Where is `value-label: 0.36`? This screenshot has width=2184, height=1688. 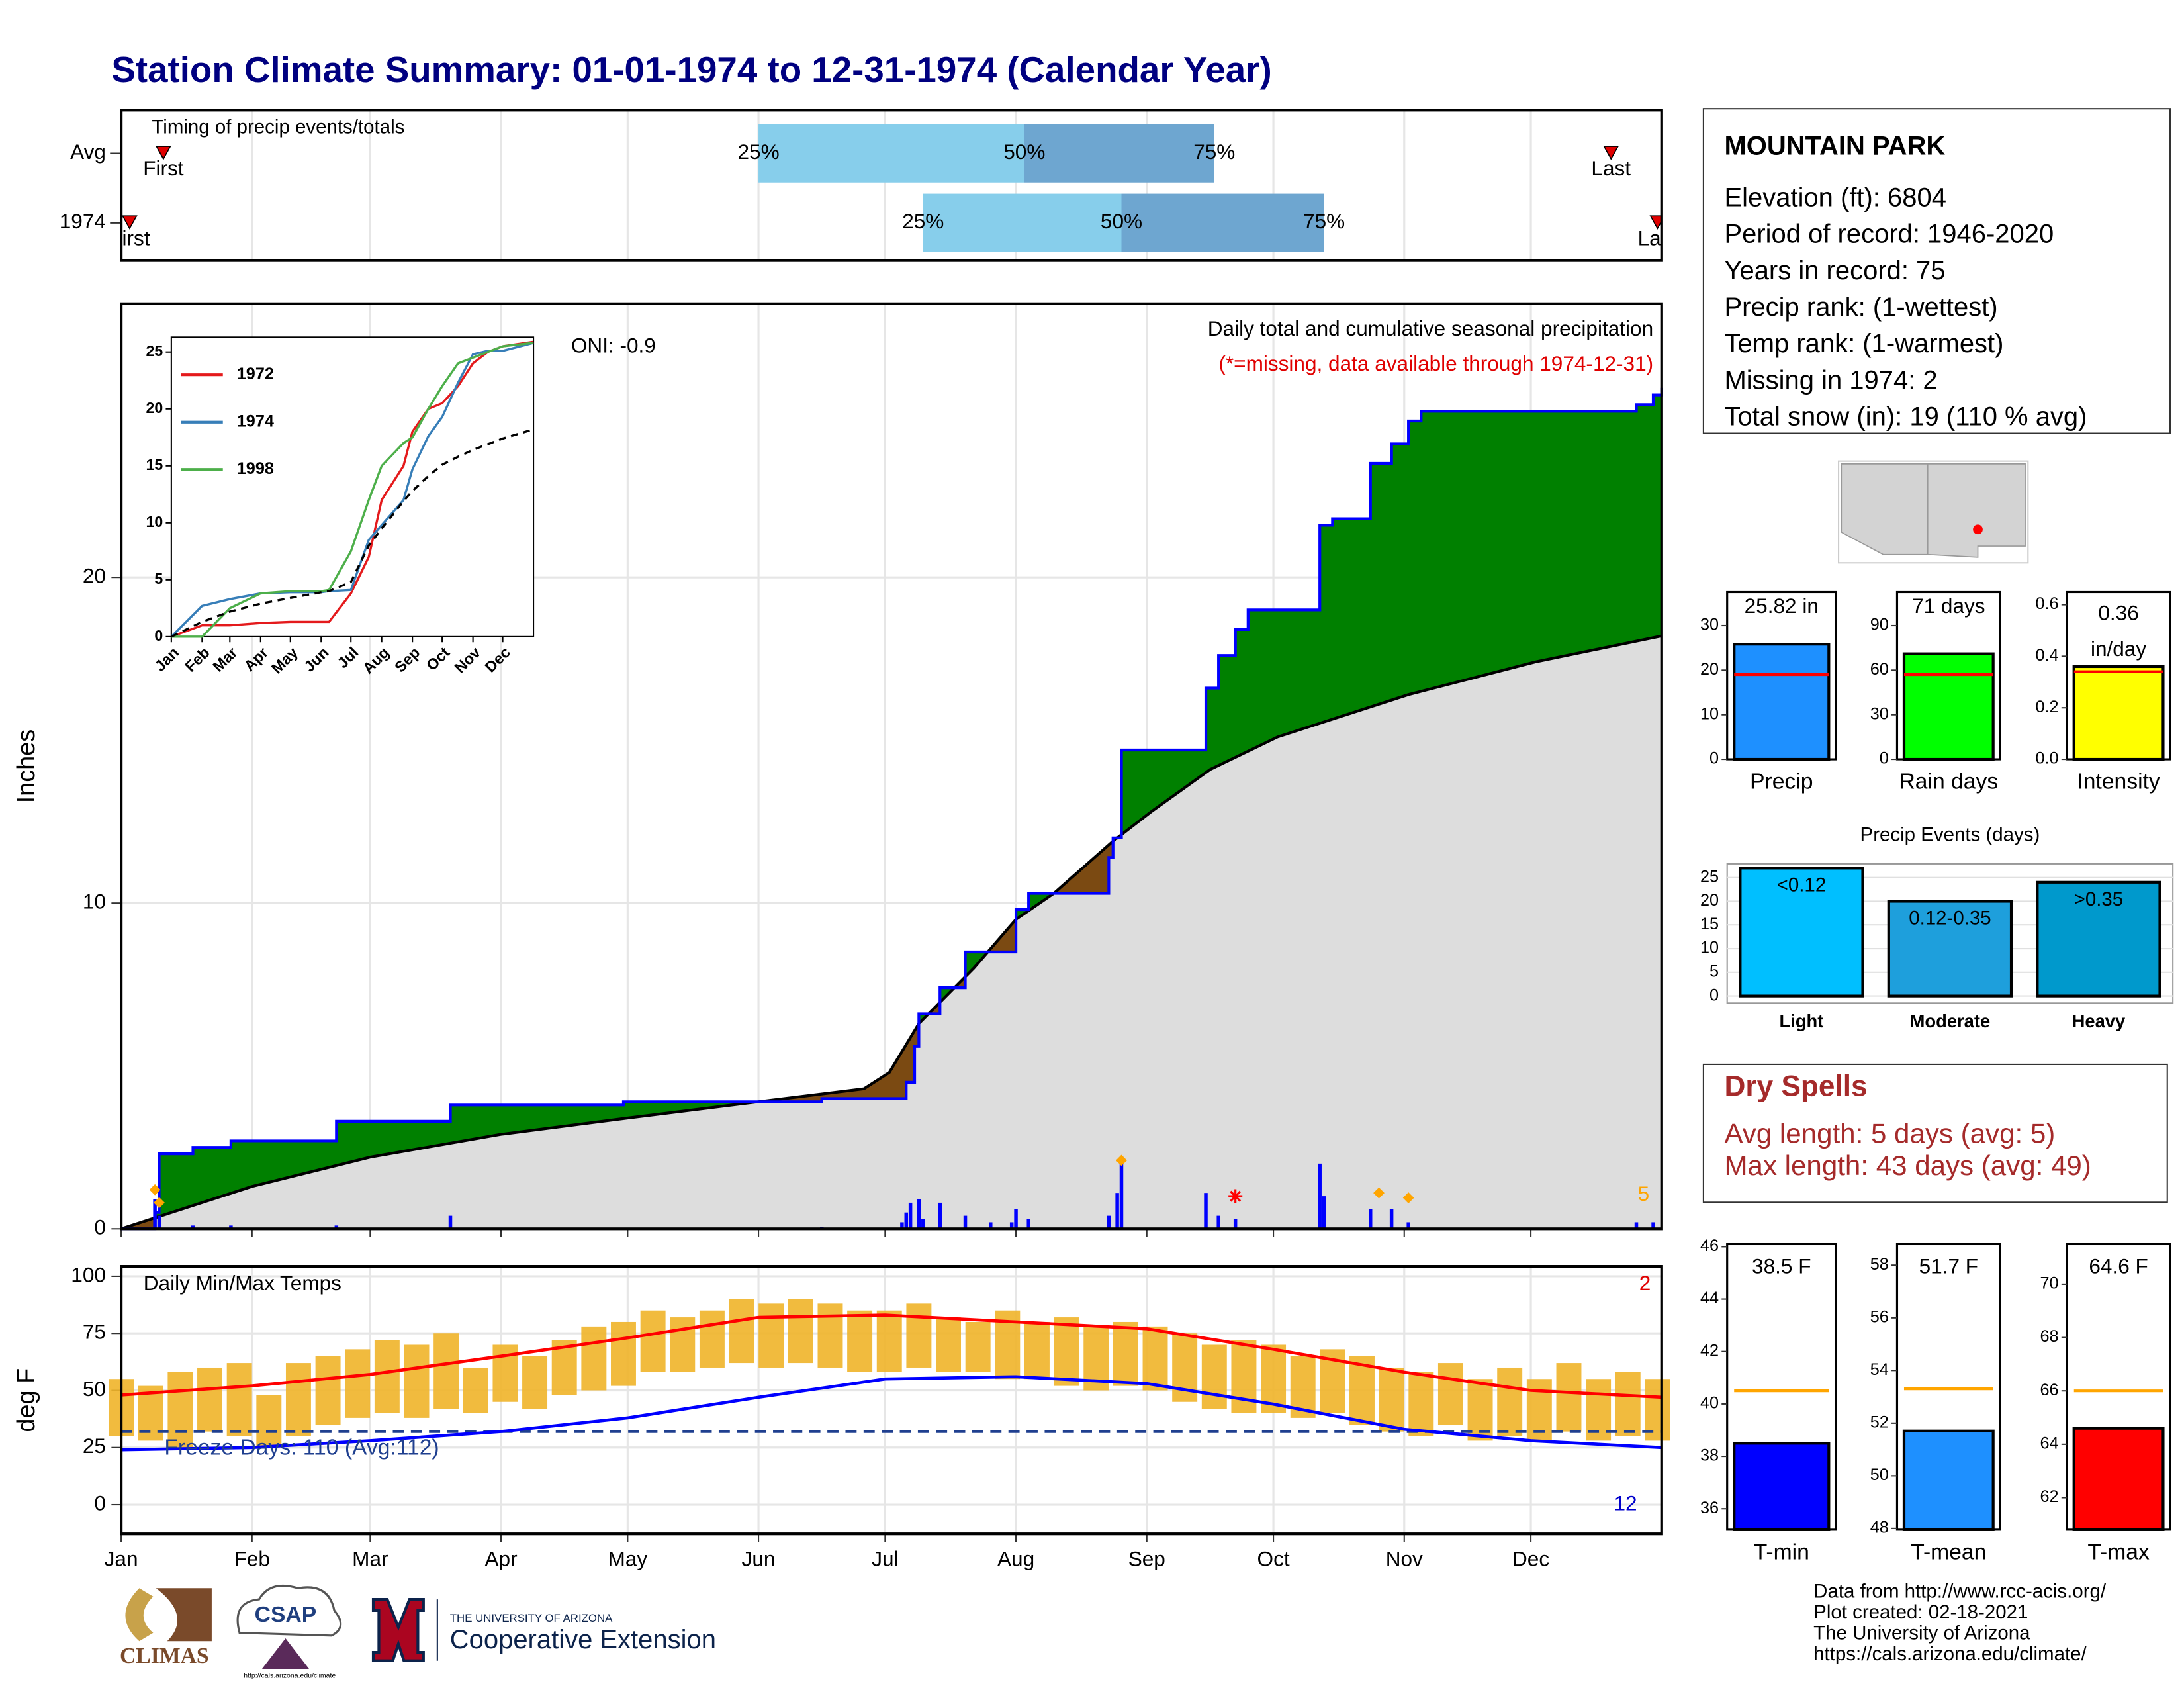 value-label: 0.36 is located at coordinates (2118, 613).